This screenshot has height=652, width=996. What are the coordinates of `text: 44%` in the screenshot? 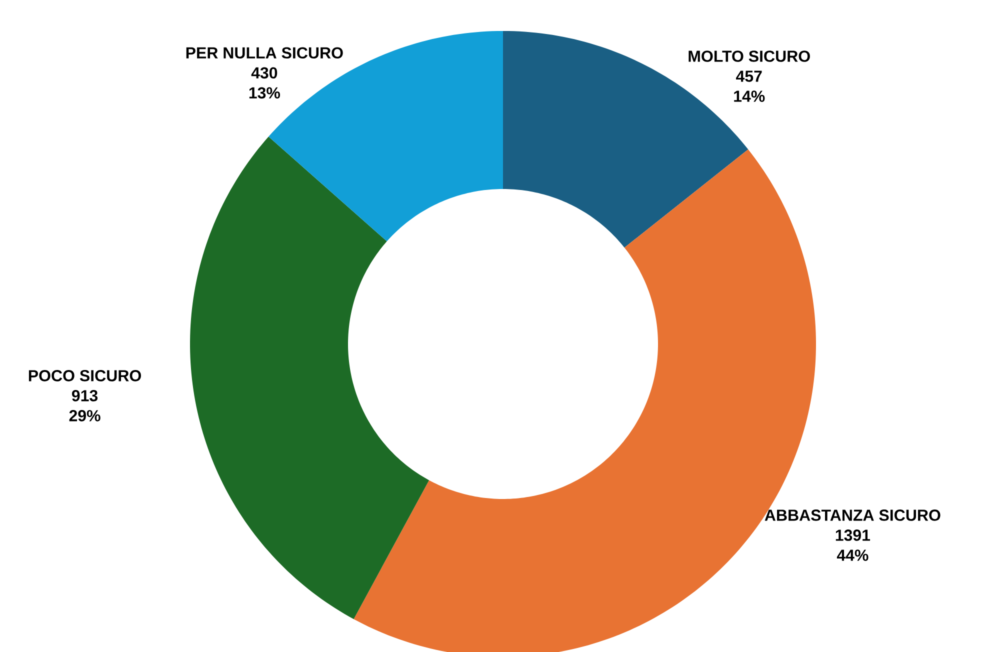 It's located at (852, 555).